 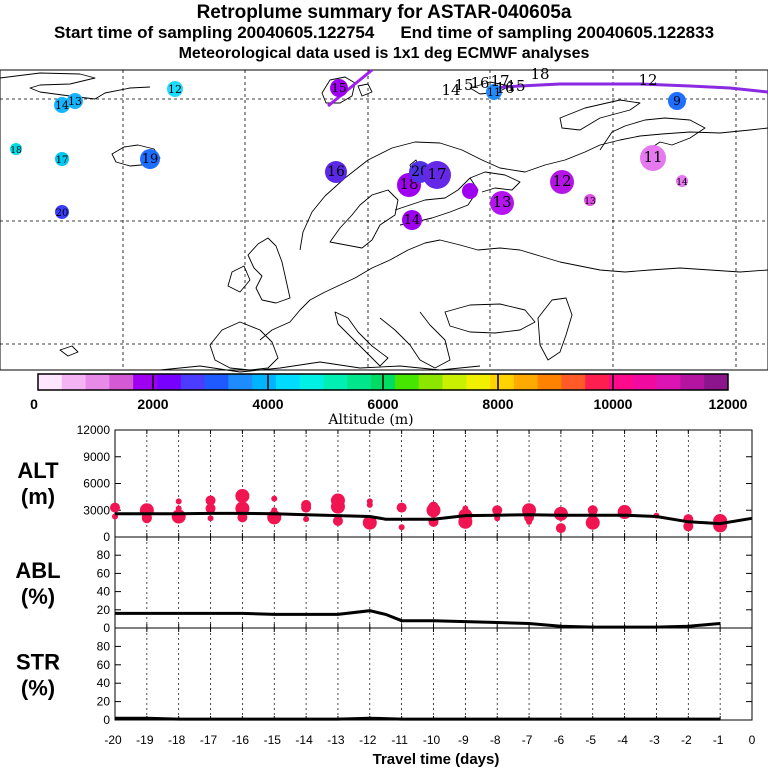 What do you see at coordinates (37, 570) in the screenshot?
I see `panel-title: ABL` at bounding box center [37, 570].